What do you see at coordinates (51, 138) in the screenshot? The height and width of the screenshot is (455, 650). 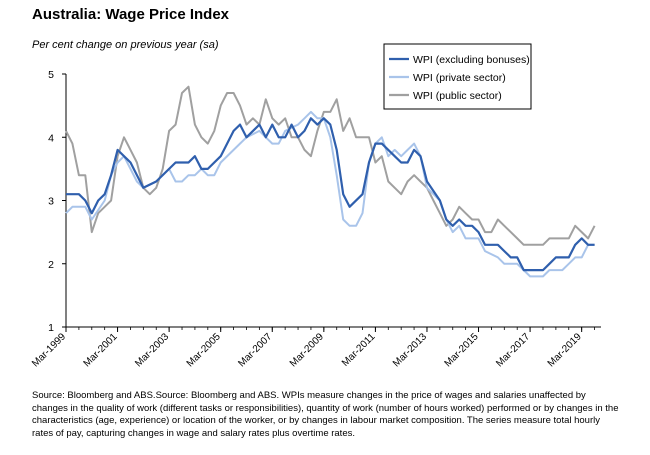 I see `y-tick-label: 4` at bounding box center [51, 138].